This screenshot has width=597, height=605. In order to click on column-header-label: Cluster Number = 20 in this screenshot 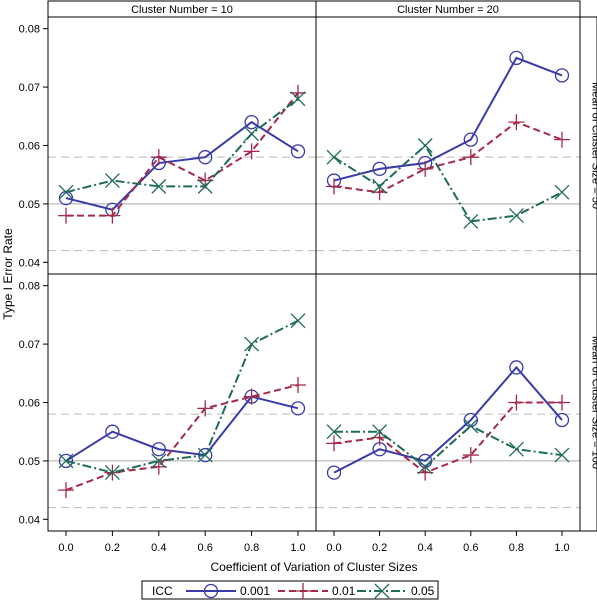, I will do `click(448, 10)`.